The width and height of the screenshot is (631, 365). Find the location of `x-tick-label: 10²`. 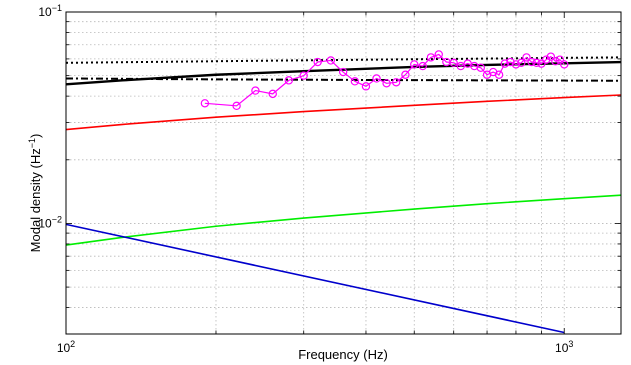

x-tick-label: 10² is located at coordinates (66, 347).